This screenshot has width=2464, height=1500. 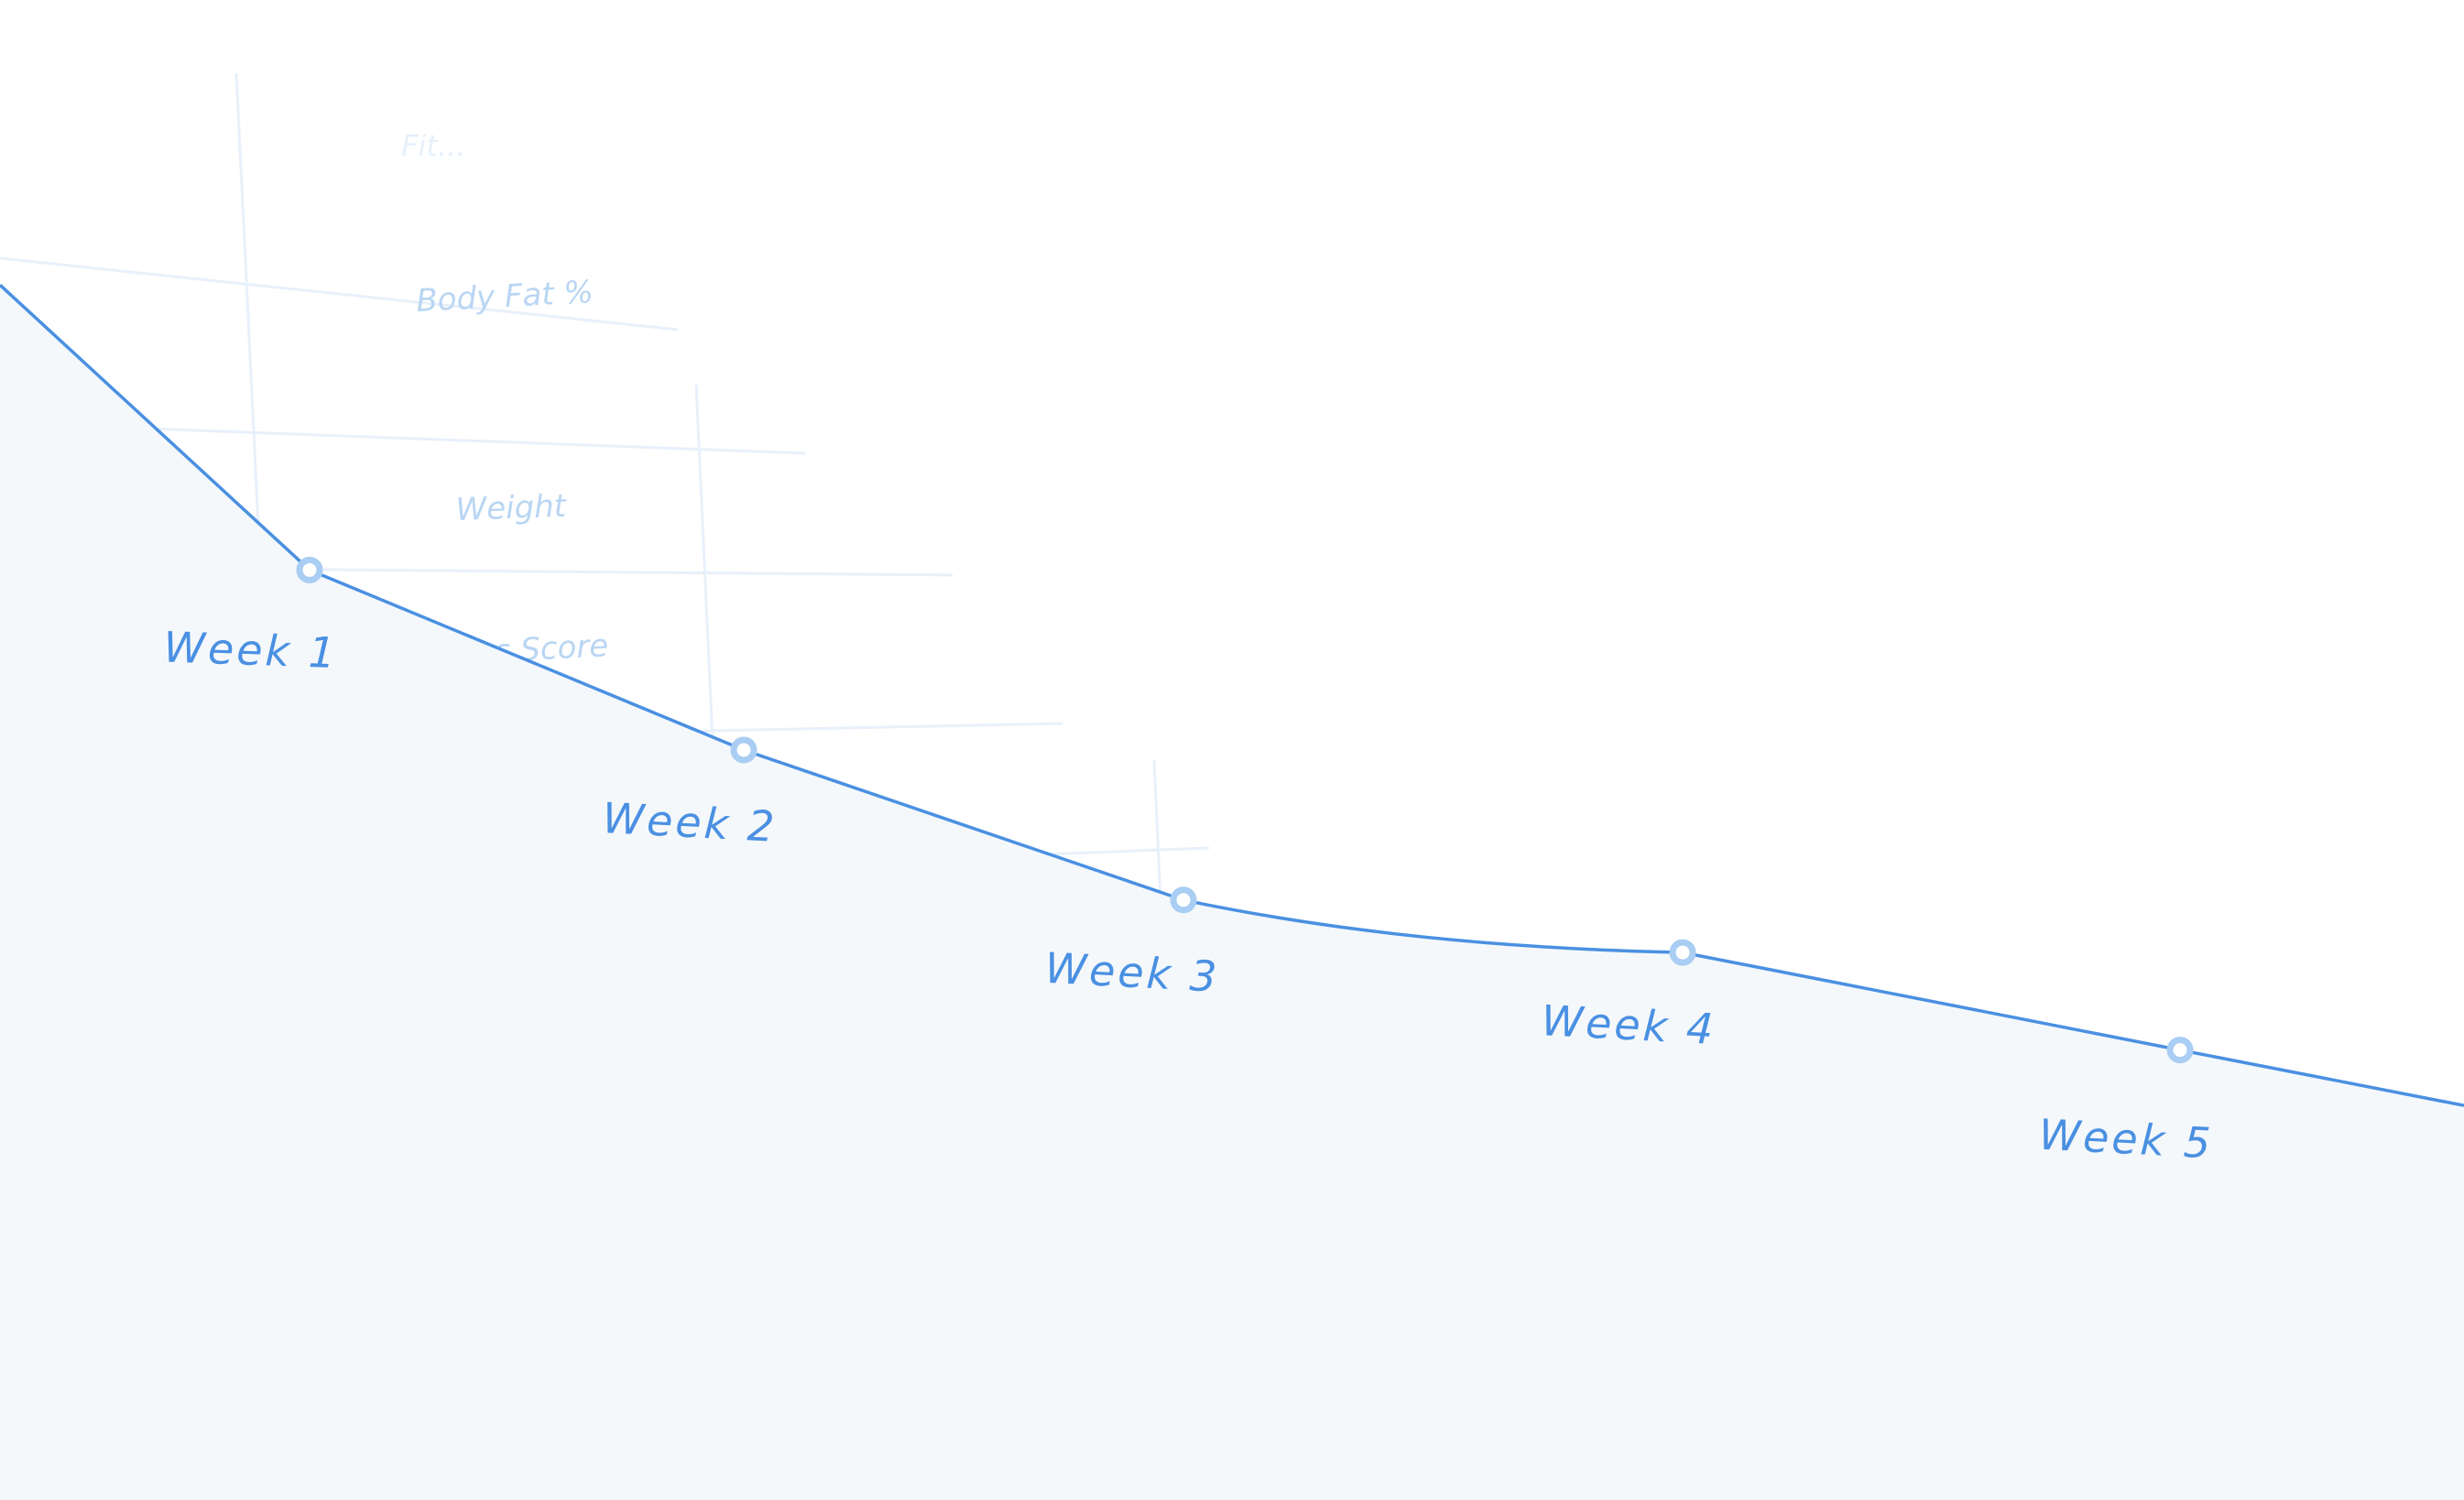 What do you see at coordinates (339, 294) in the screenshot?
I see `grid-line` at bounding box center [339, 294].